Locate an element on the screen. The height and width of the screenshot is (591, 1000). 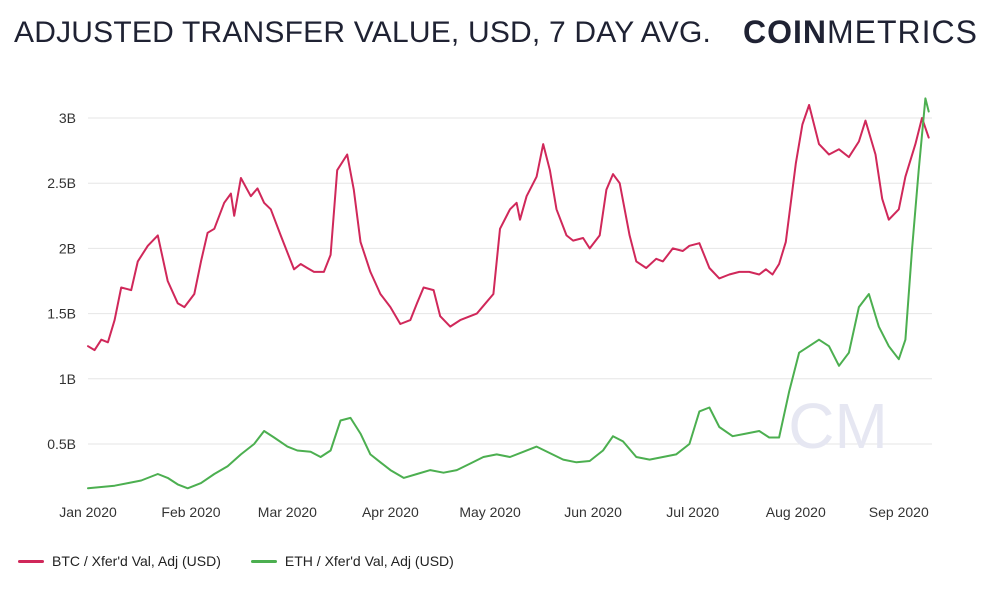
y-tick-label: 1.5B is located at coordinates (61, 314).